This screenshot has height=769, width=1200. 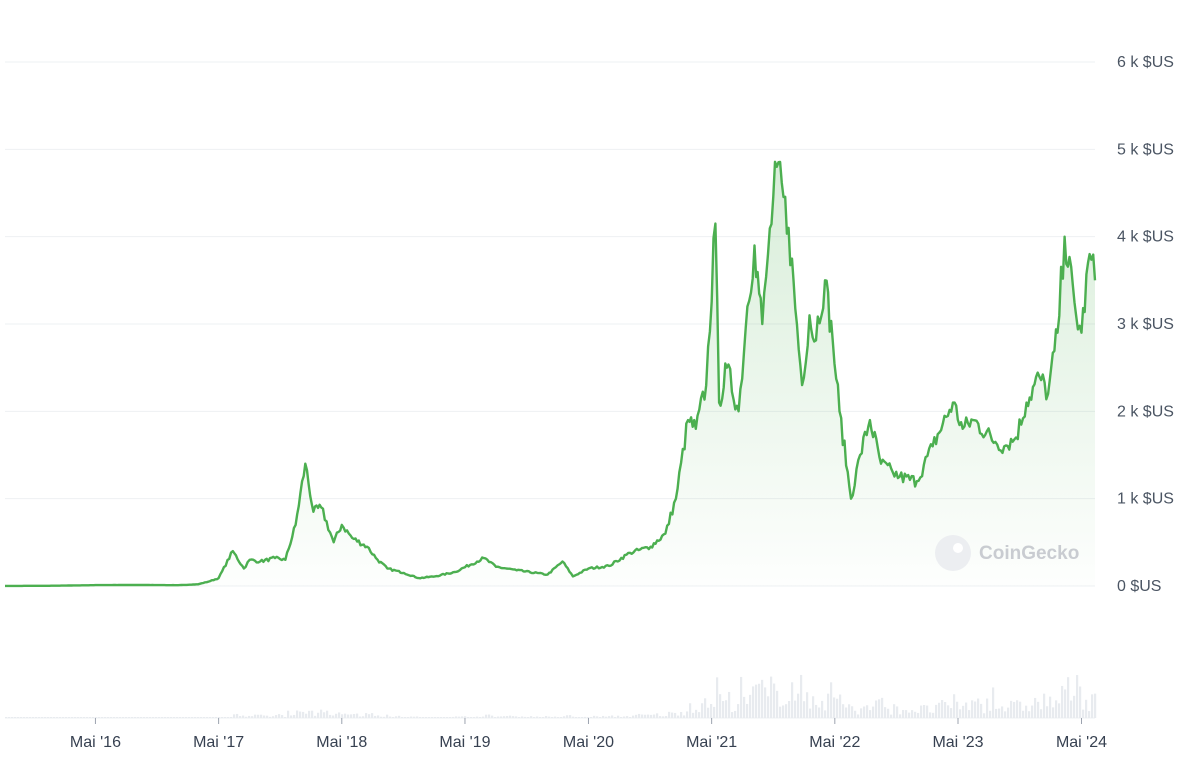 What do you see at coordinates (95, 742) in the screenshot?
I see `x-tick-label: Mai '16` at bounding box center [95, 742].